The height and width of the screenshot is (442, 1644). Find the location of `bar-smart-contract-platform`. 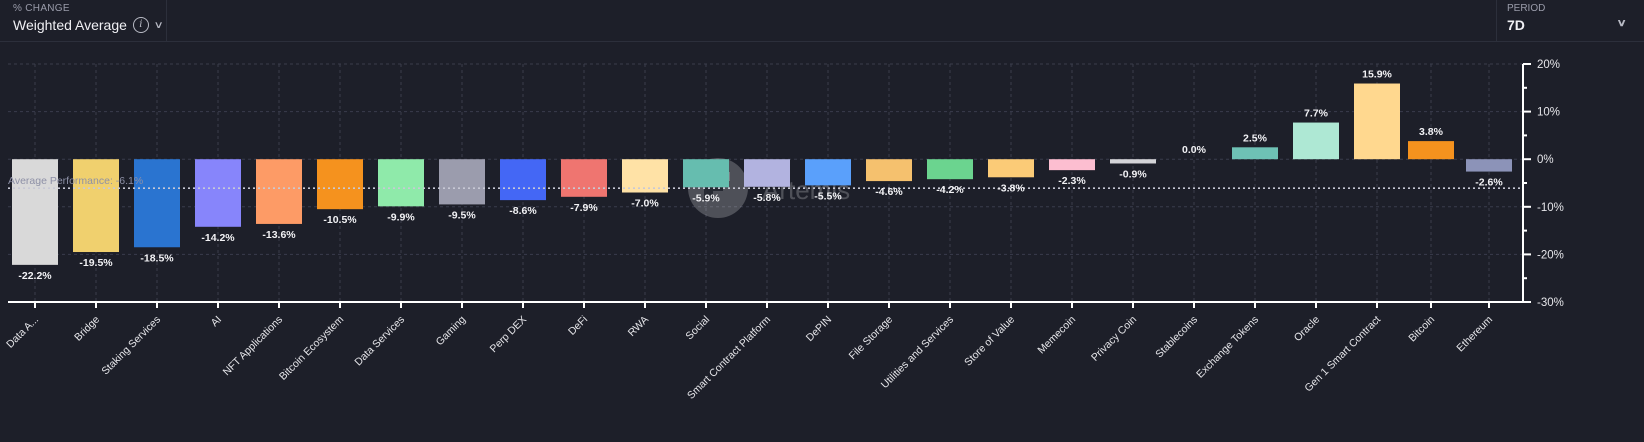

bar-smart-contract-platform is located at coordinates (767, 173).